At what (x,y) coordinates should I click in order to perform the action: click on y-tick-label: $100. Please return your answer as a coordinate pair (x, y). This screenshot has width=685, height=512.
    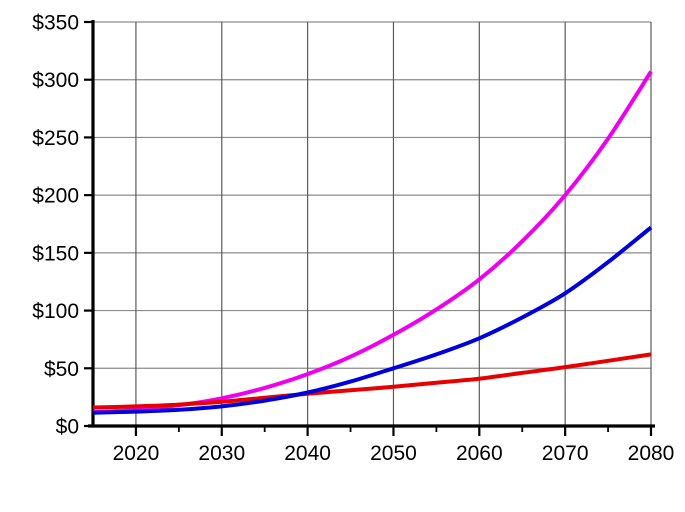
    Looking at the image, I should click on (55, 311).